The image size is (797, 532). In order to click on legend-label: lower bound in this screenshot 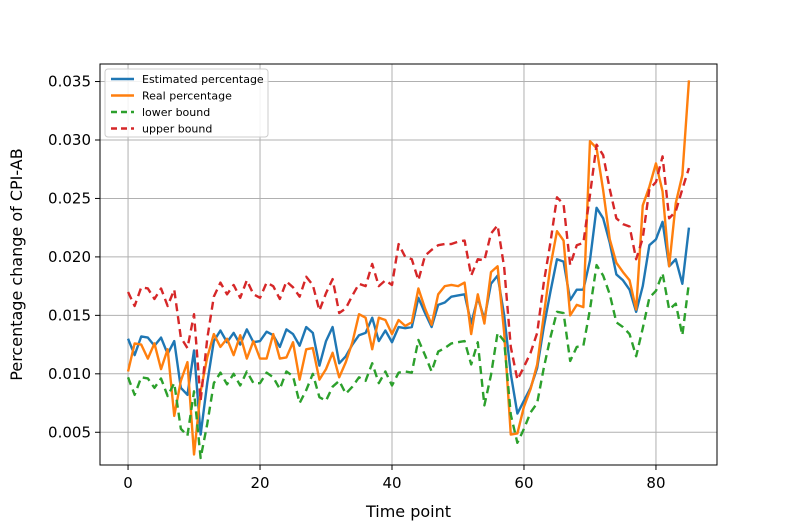, I will do `click(176, 112)`.